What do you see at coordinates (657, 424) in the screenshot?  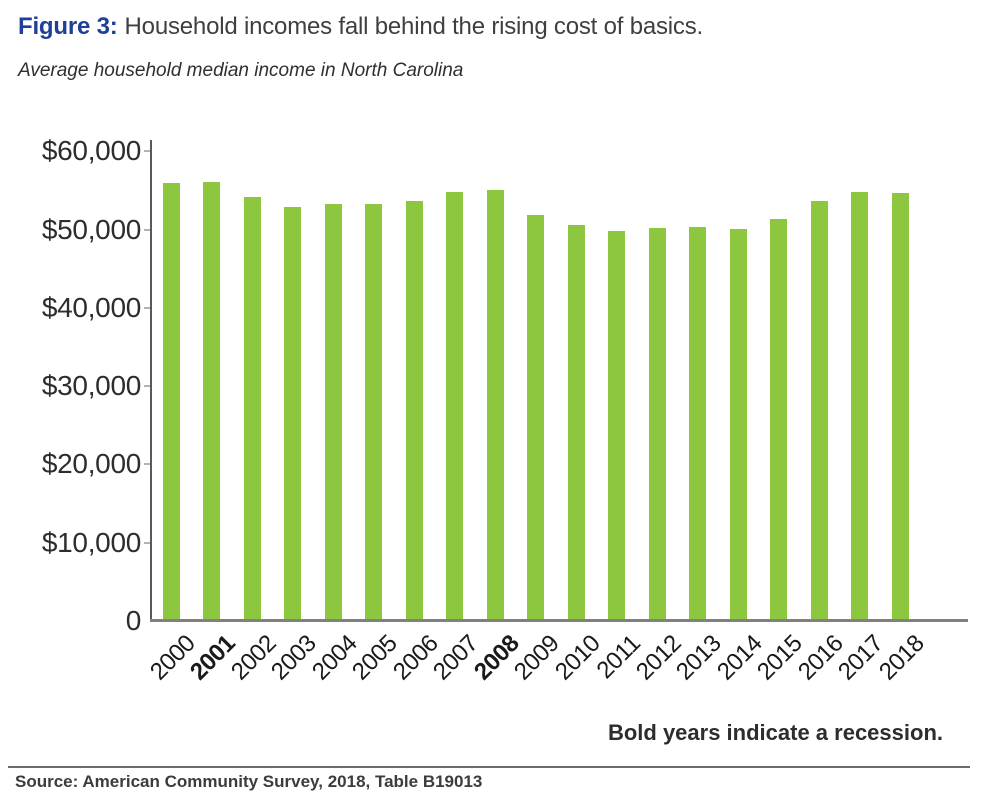 I see `bar-2012` at bounding box center [657, 424].